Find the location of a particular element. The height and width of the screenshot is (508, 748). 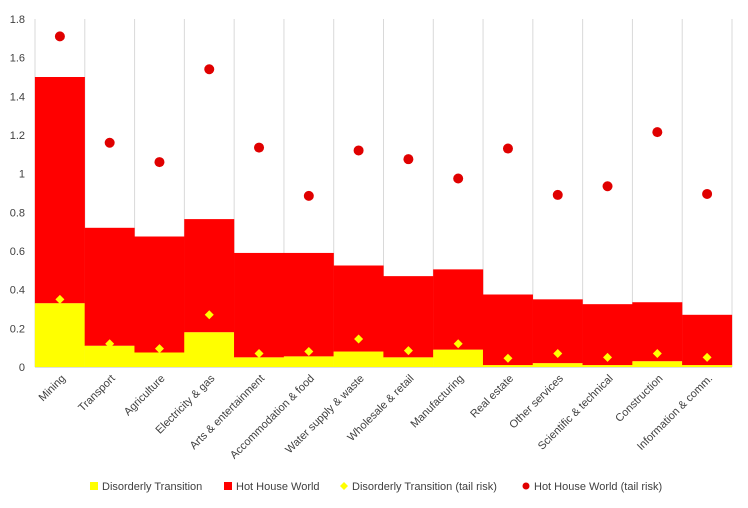

y-tick-label: 0.2 is located at coordinates (17, 329).